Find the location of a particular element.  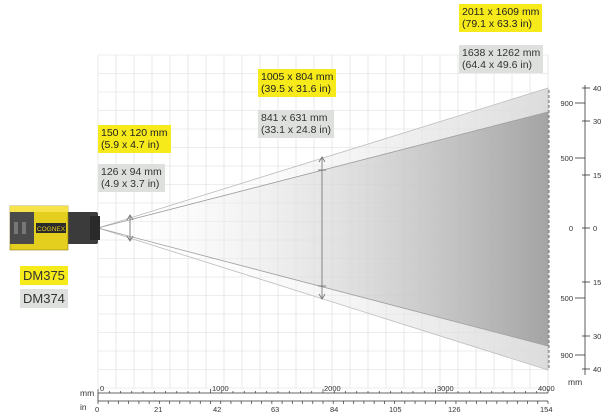

y-tick-label-in: 0 is located at coordinates (595, 228).